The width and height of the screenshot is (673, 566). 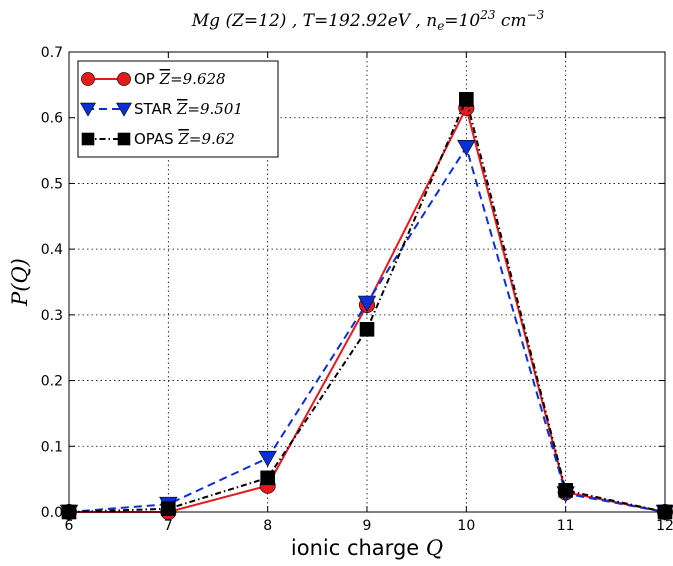 I want to click on legend-label: OPAS Z=9.62, so click(x=184, y=139).